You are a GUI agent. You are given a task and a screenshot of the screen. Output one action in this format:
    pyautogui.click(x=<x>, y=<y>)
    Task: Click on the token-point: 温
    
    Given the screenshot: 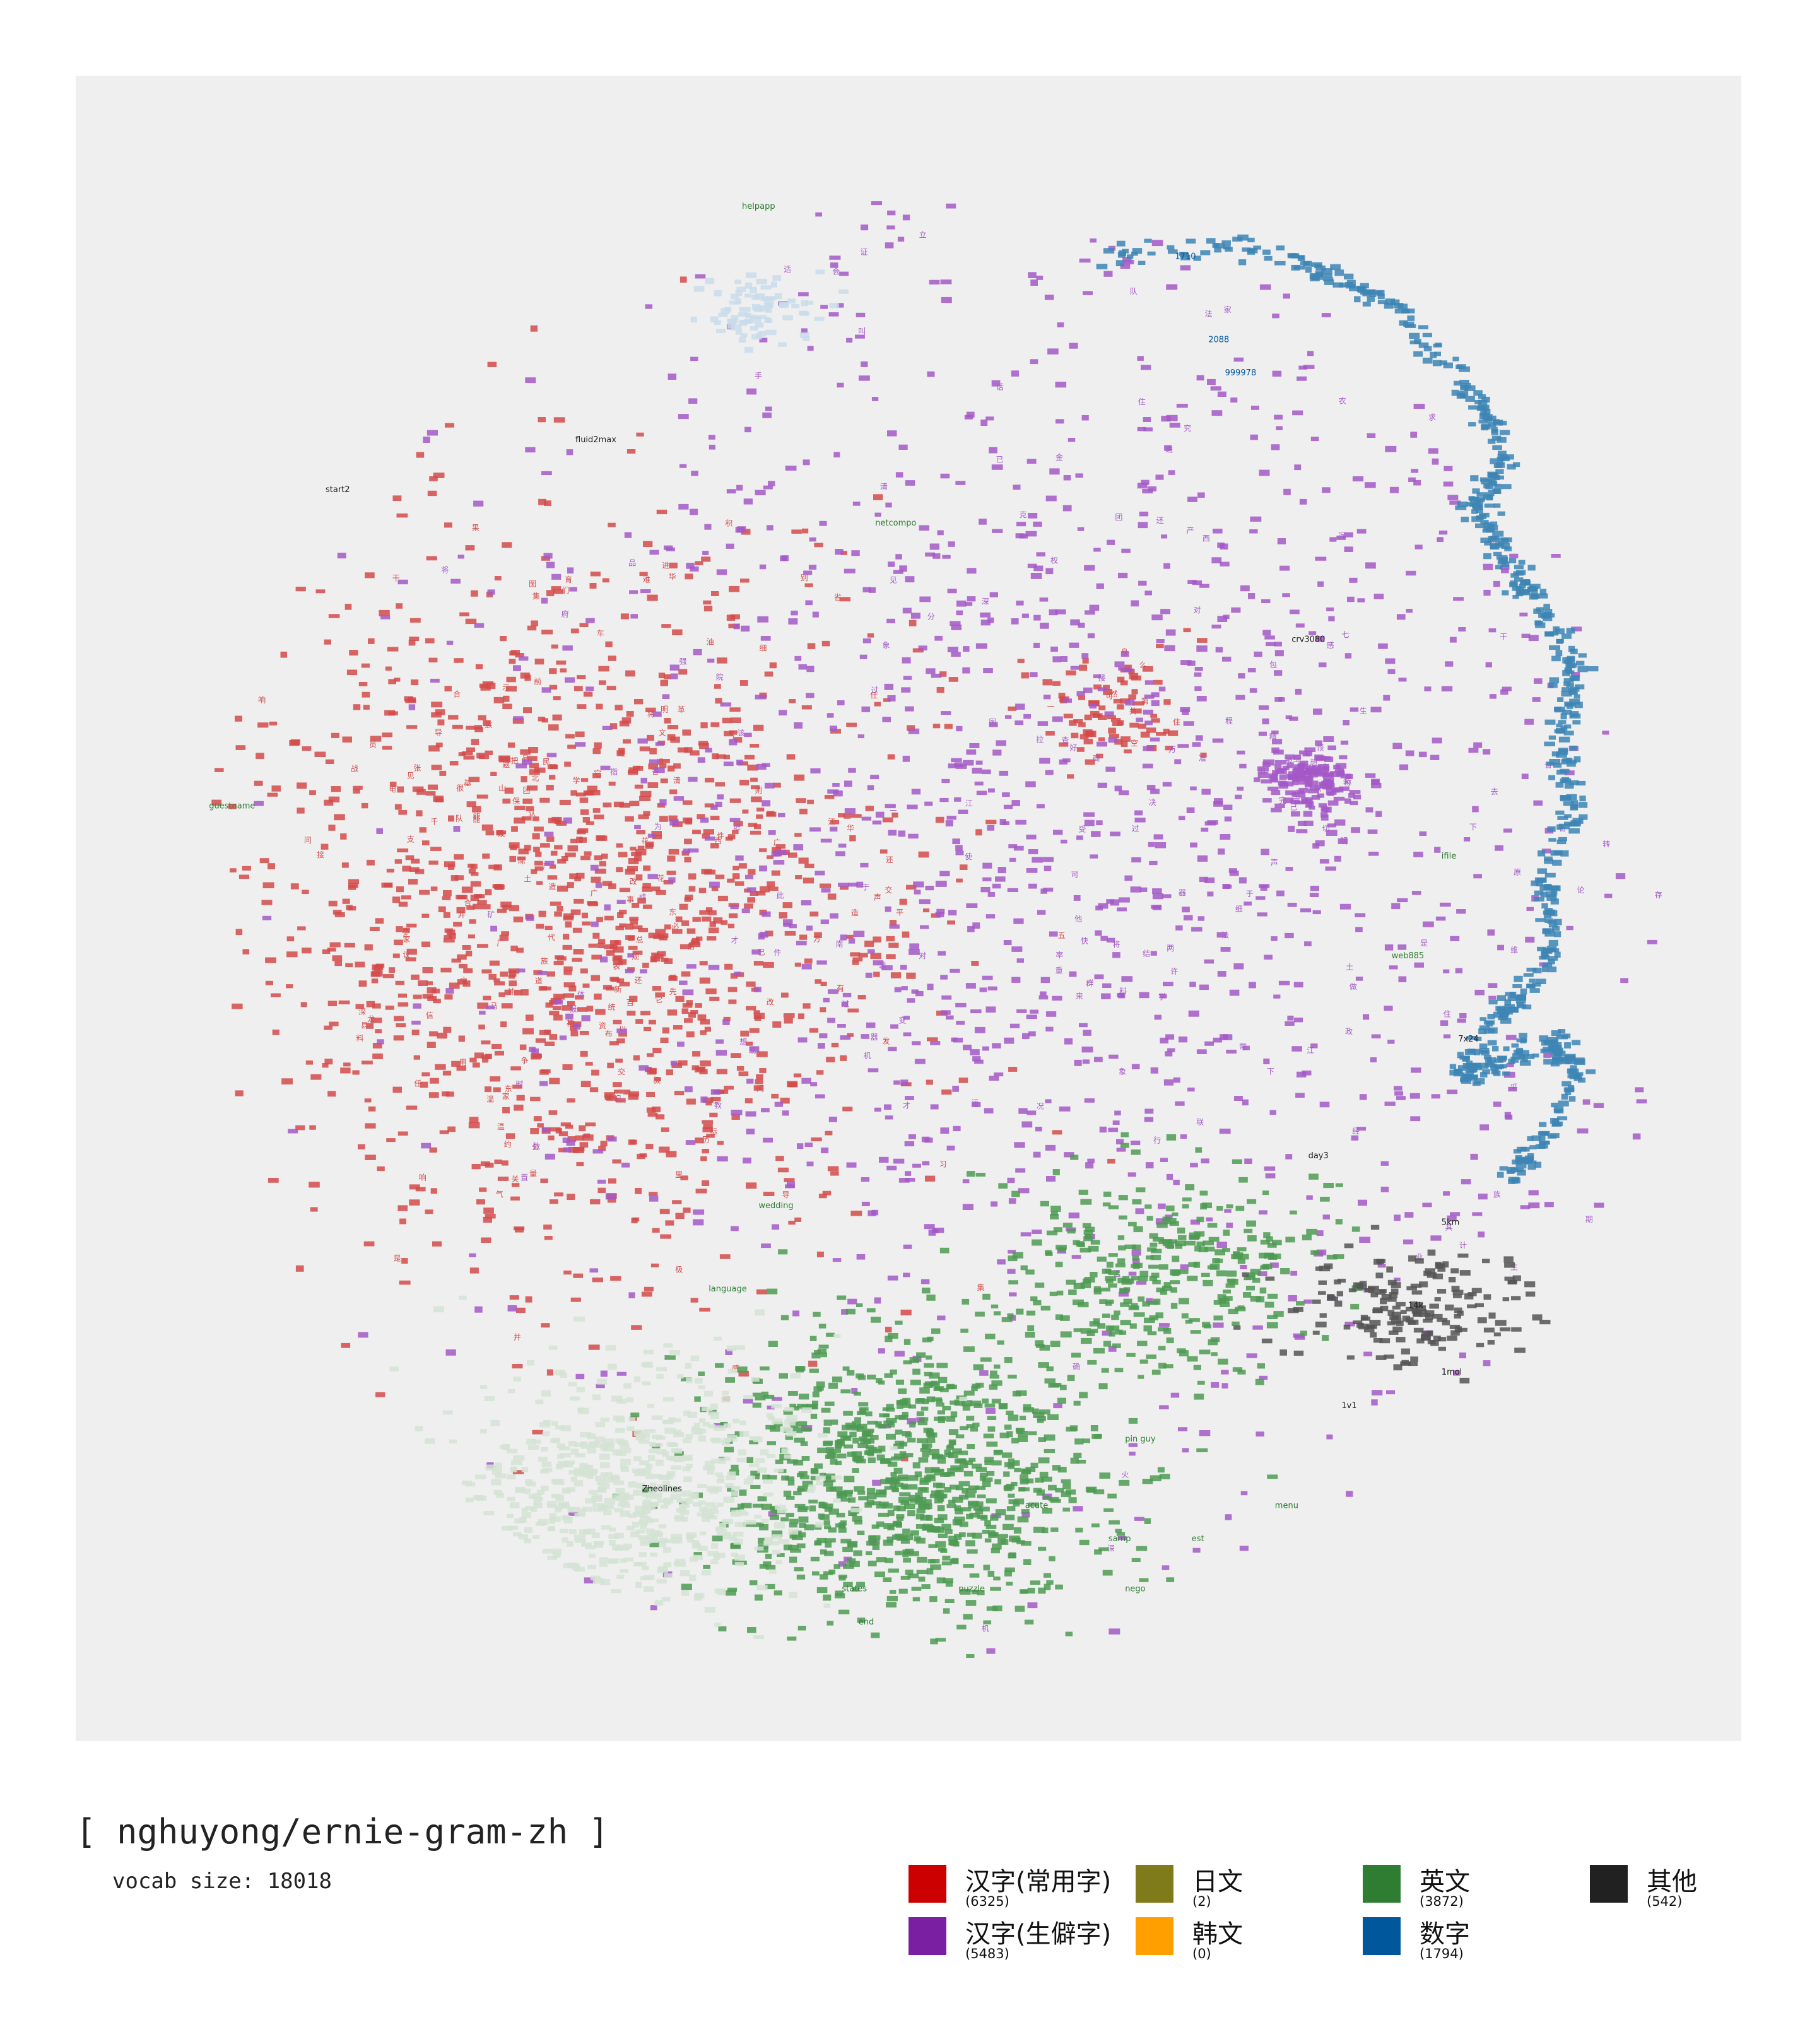 What is the action you would take?
    pyautogui.click(x=501, y=1126)
    